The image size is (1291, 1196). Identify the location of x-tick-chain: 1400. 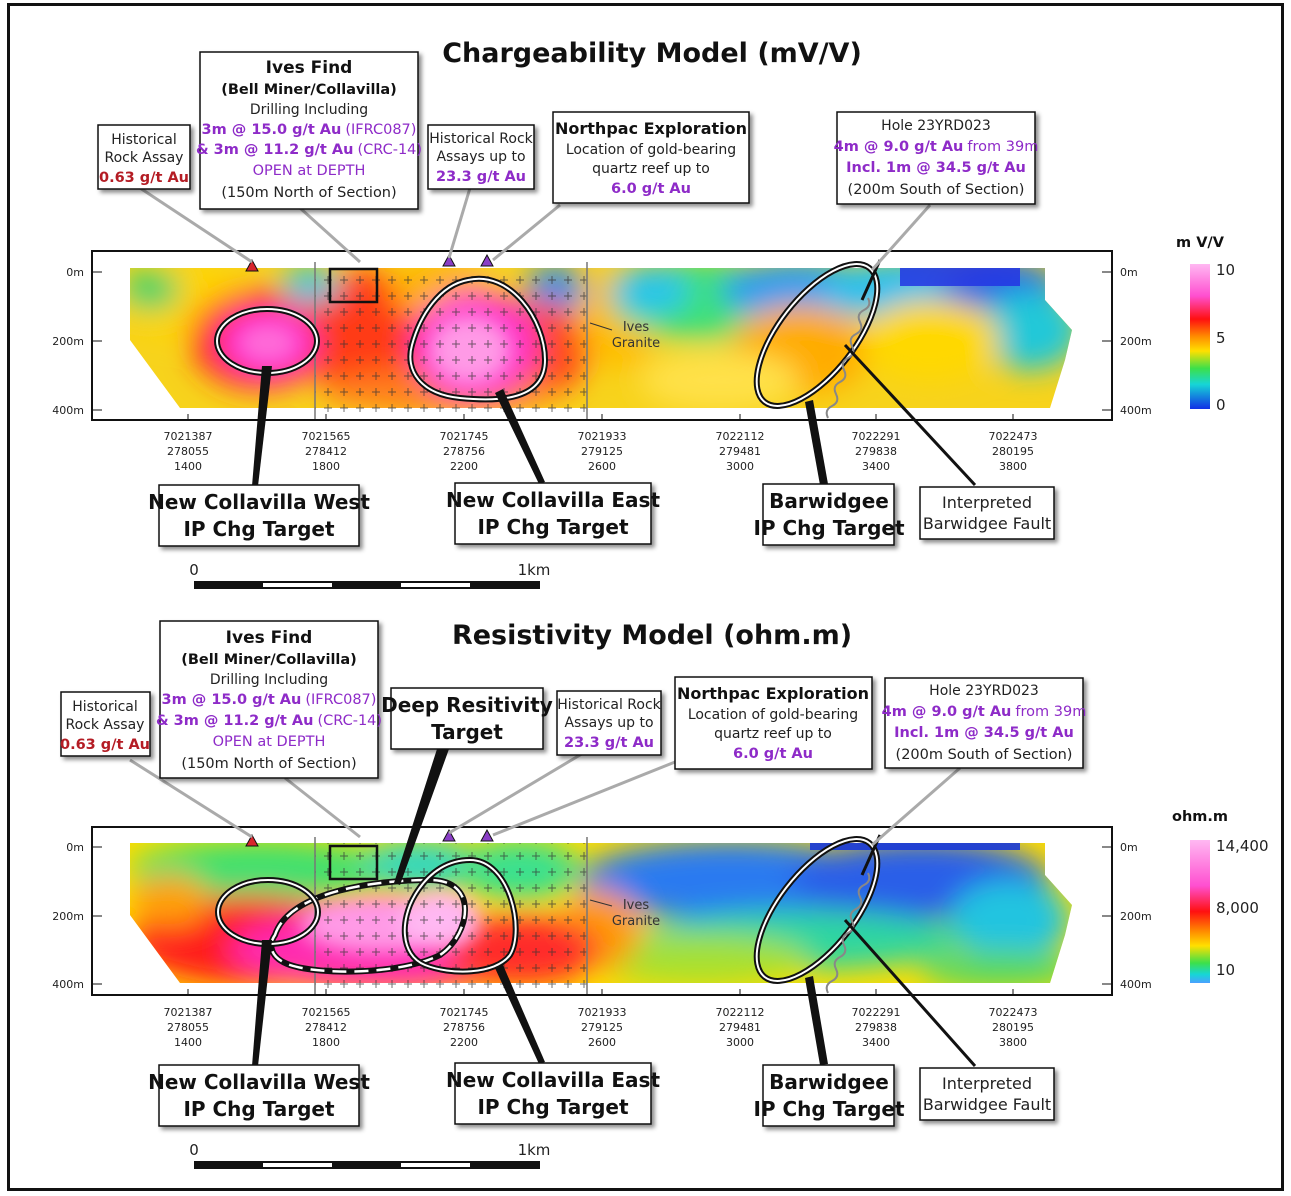
(188, 1042).